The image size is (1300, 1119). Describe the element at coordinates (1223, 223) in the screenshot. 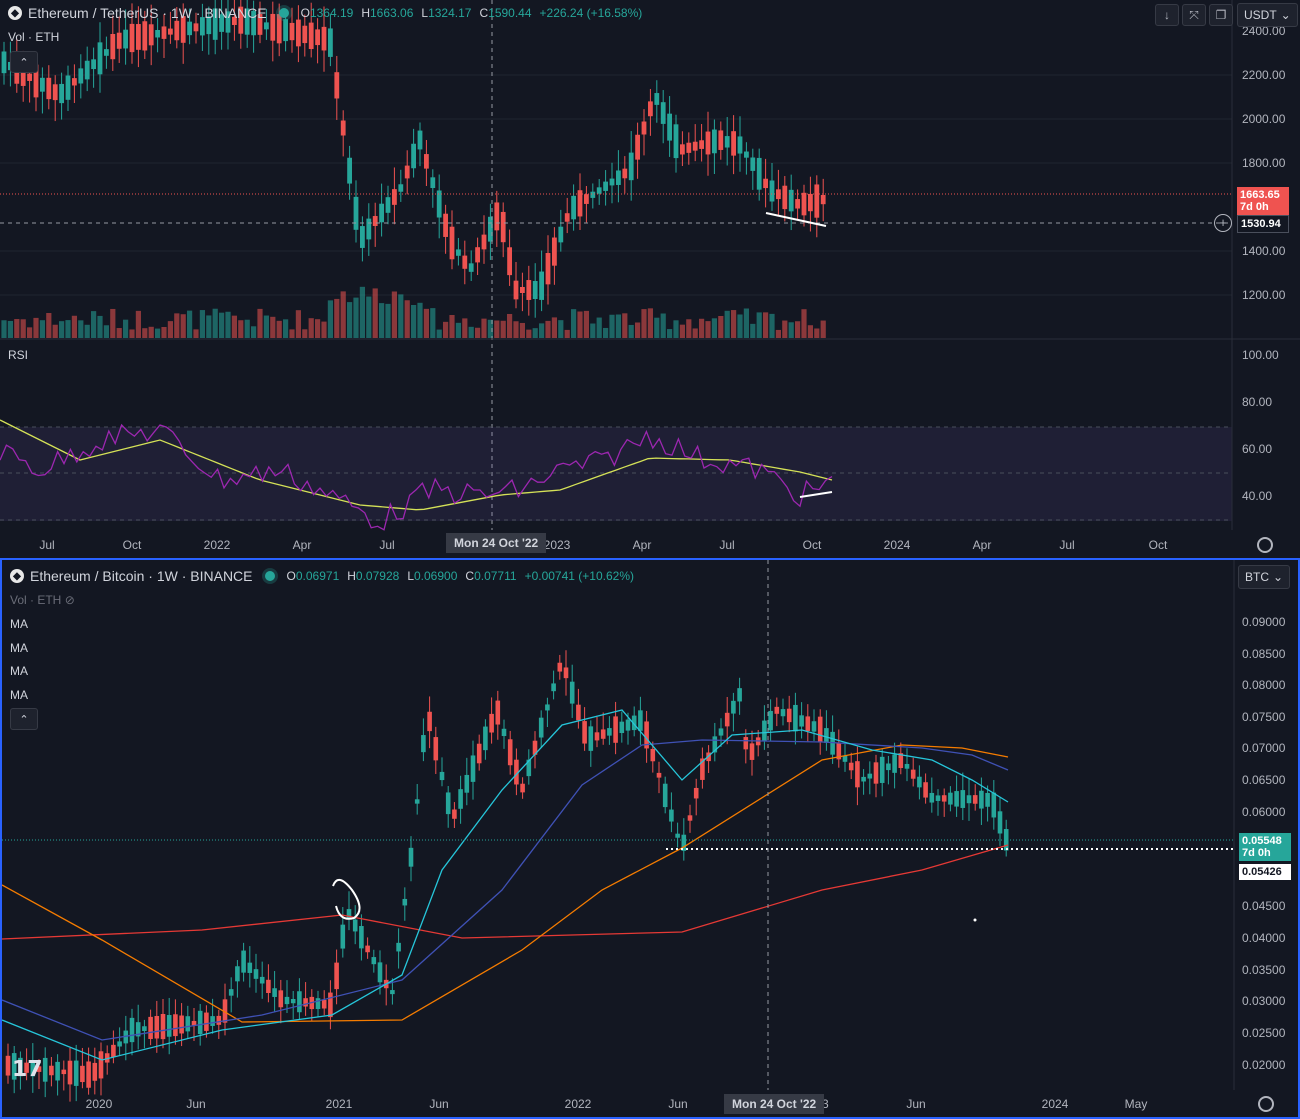

I see `add-alert-icon: +` at that location.